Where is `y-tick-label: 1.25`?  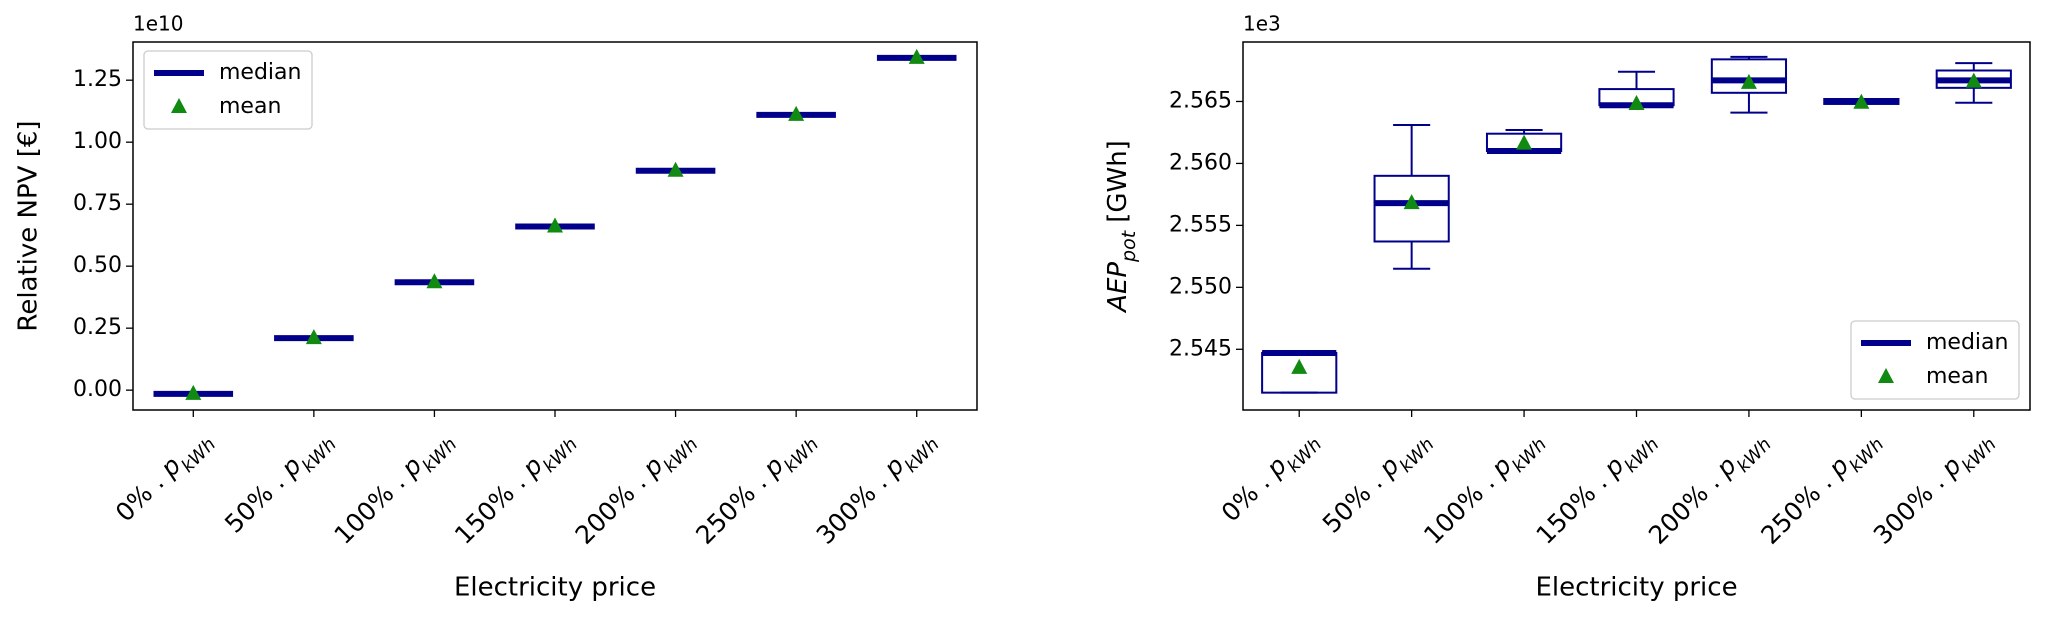 y-tick-label: 1.25 is located at coordinates (97, 79).